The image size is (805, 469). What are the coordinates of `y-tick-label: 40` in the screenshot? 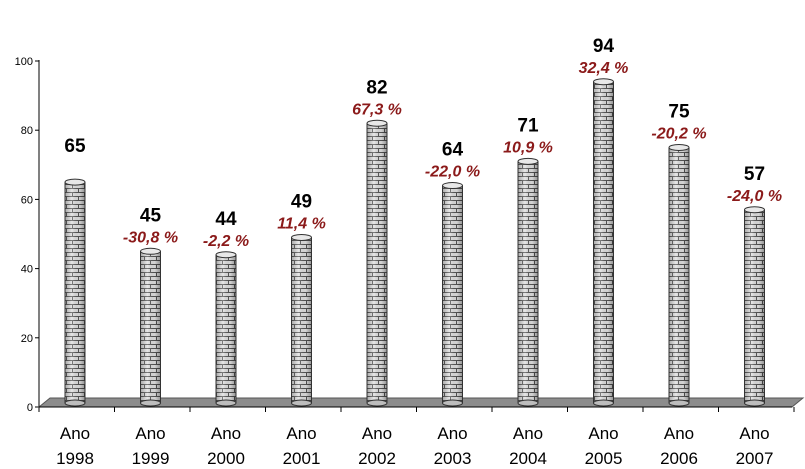 It's located at (27, 270).